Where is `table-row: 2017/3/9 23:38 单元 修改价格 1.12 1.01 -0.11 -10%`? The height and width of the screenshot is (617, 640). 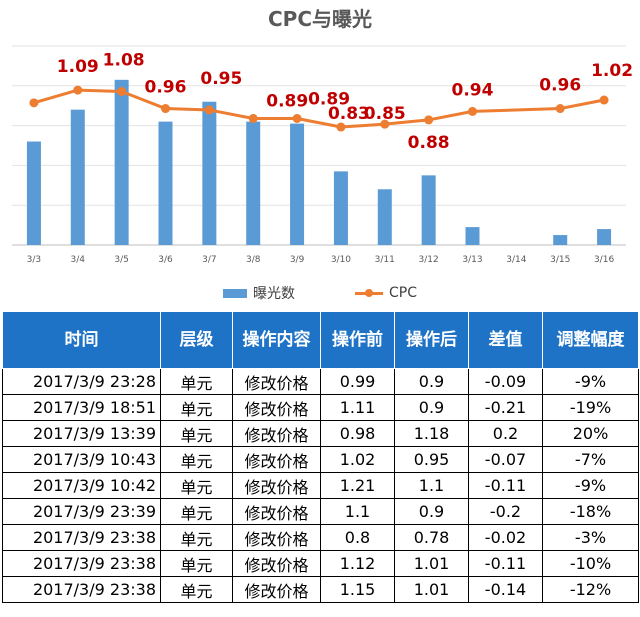
table-row: 2017/3/9 23:38 单元 修改价格 1.12 1.01 -0.11 -10% is located at coordinates (320, 563).